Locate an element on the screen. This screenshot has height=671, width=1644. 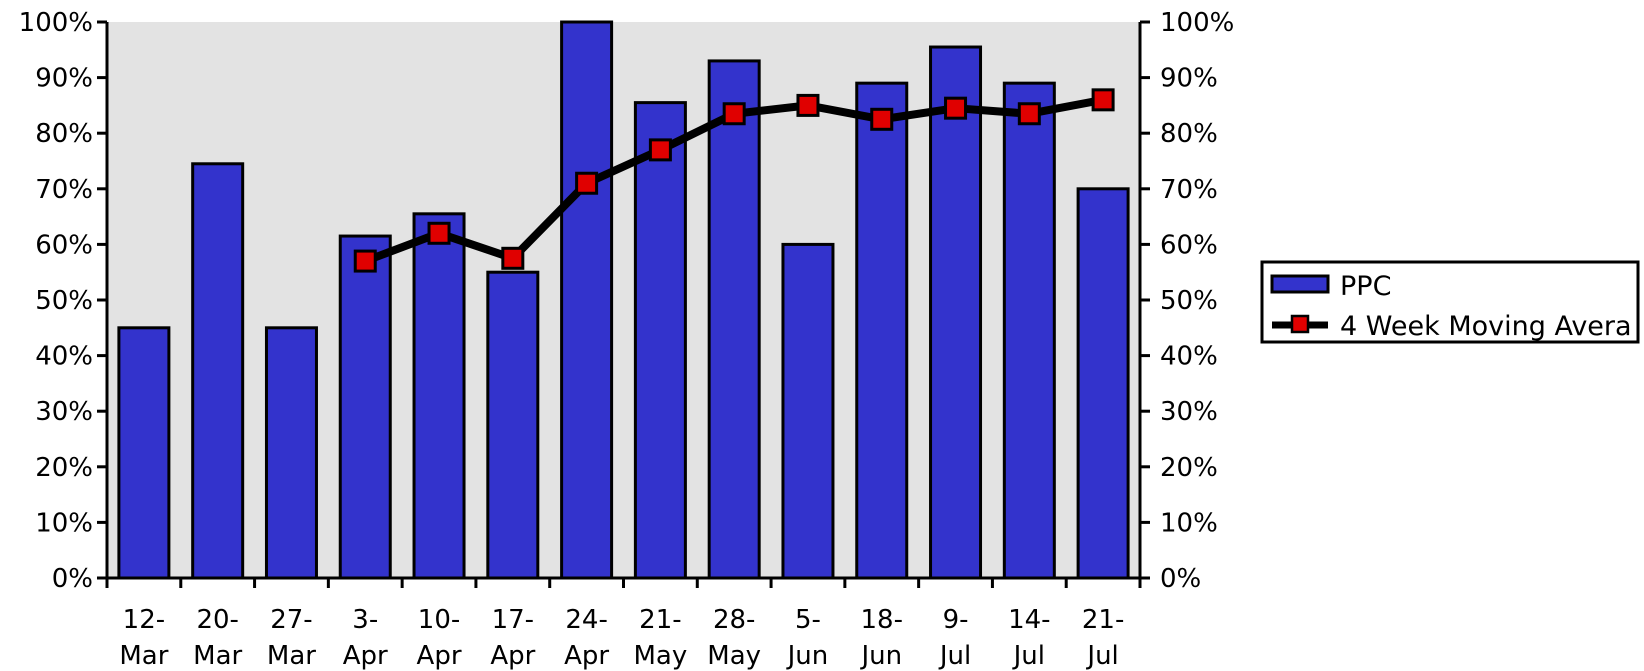
legend-label-moving-average: 4 Week Moving Avera is located at coordinates (1486, 326).